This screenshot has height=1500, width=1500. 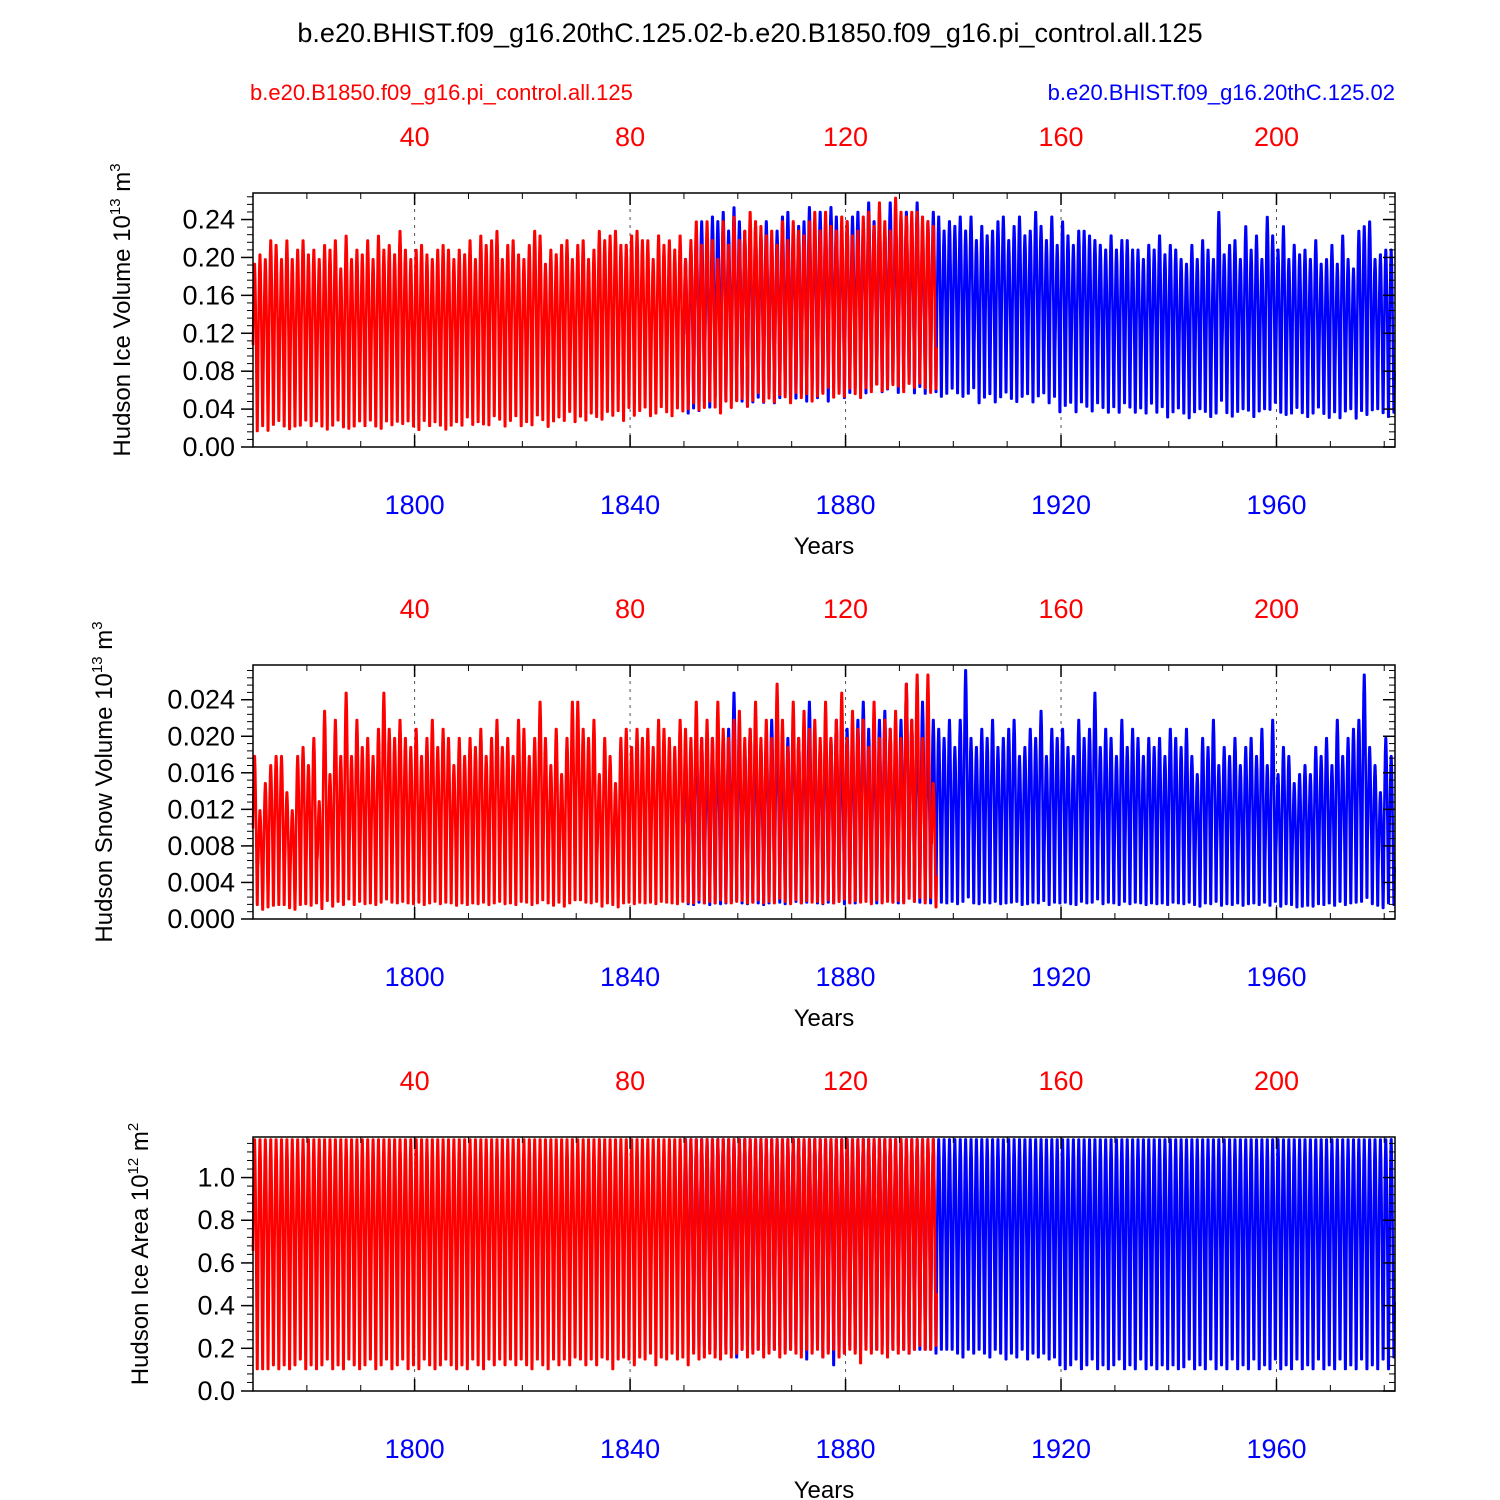 I want to click on y-tick-label: 0.008, so click(x=201, y=846).